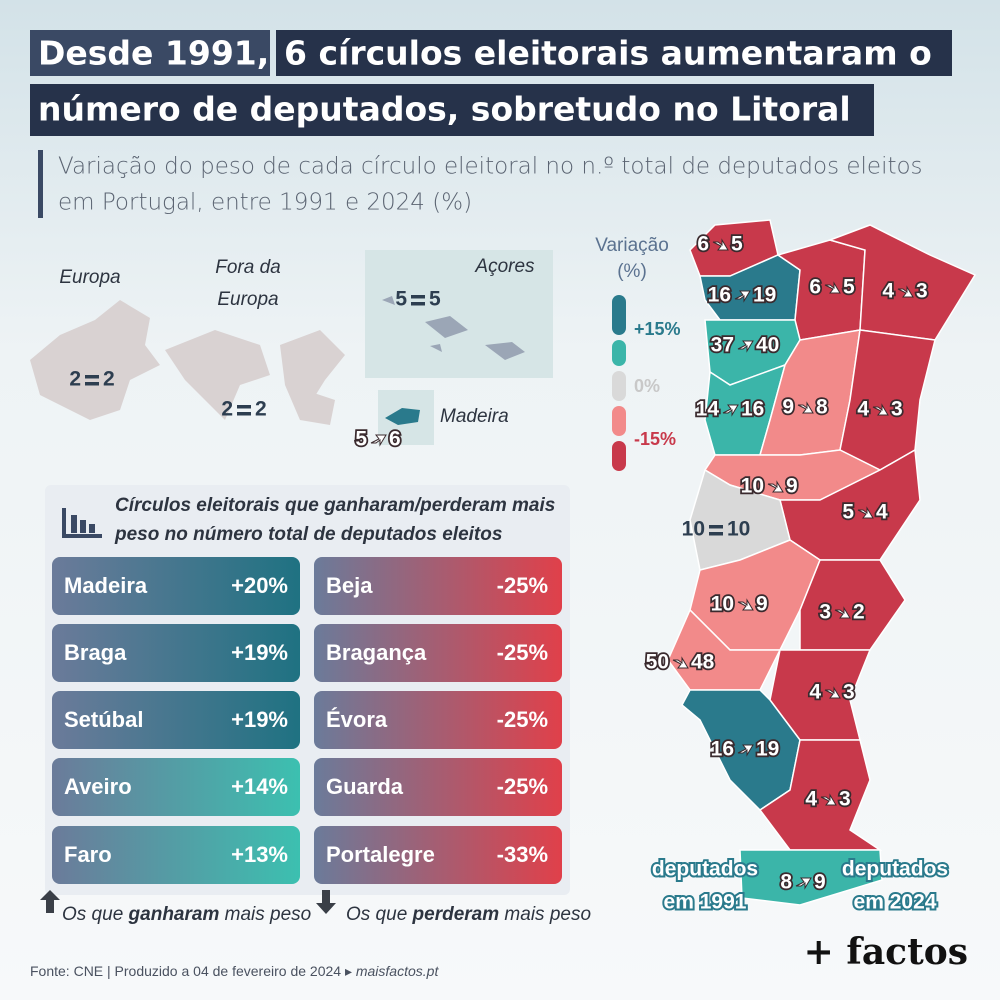 This screenshot has width=1000, height=1000. I want to click on note-text: perderam, so click(456, 914).